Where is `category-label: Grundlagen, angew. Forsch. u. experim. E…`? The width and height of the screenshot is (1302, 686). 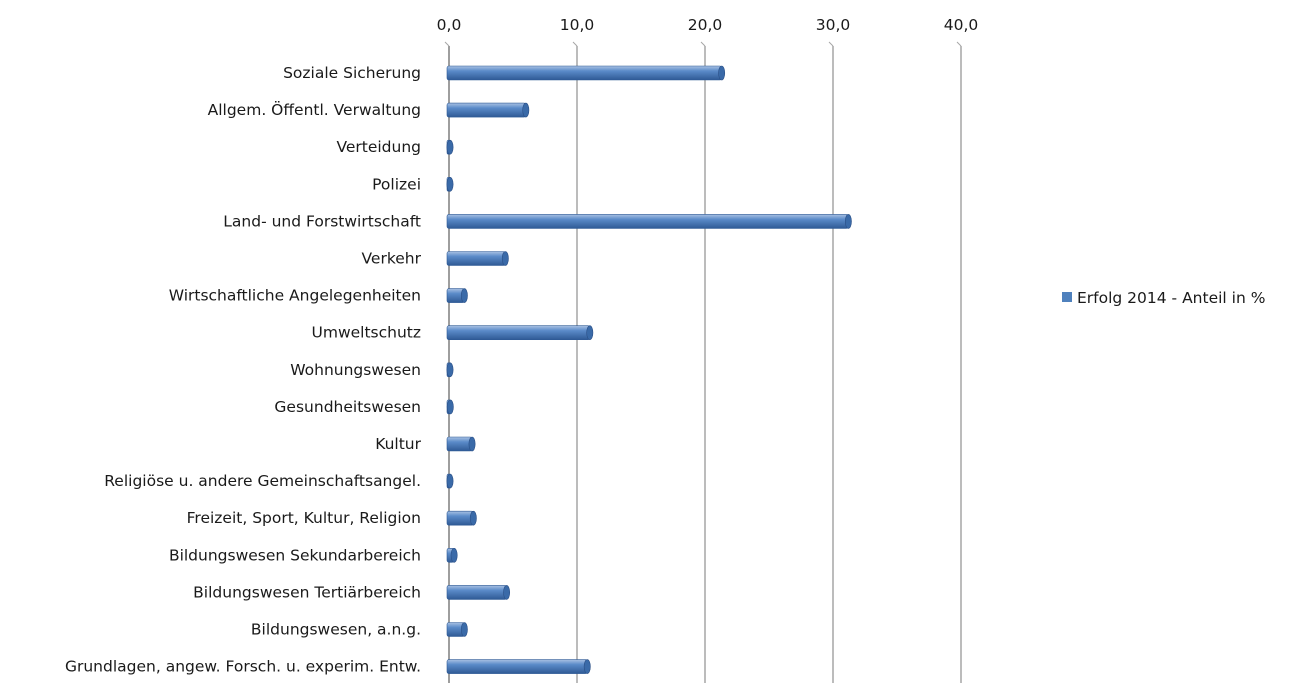 category-label: Grundlagen, angew. Forsch. u. experim. E… is located at coordinates (243, 667).